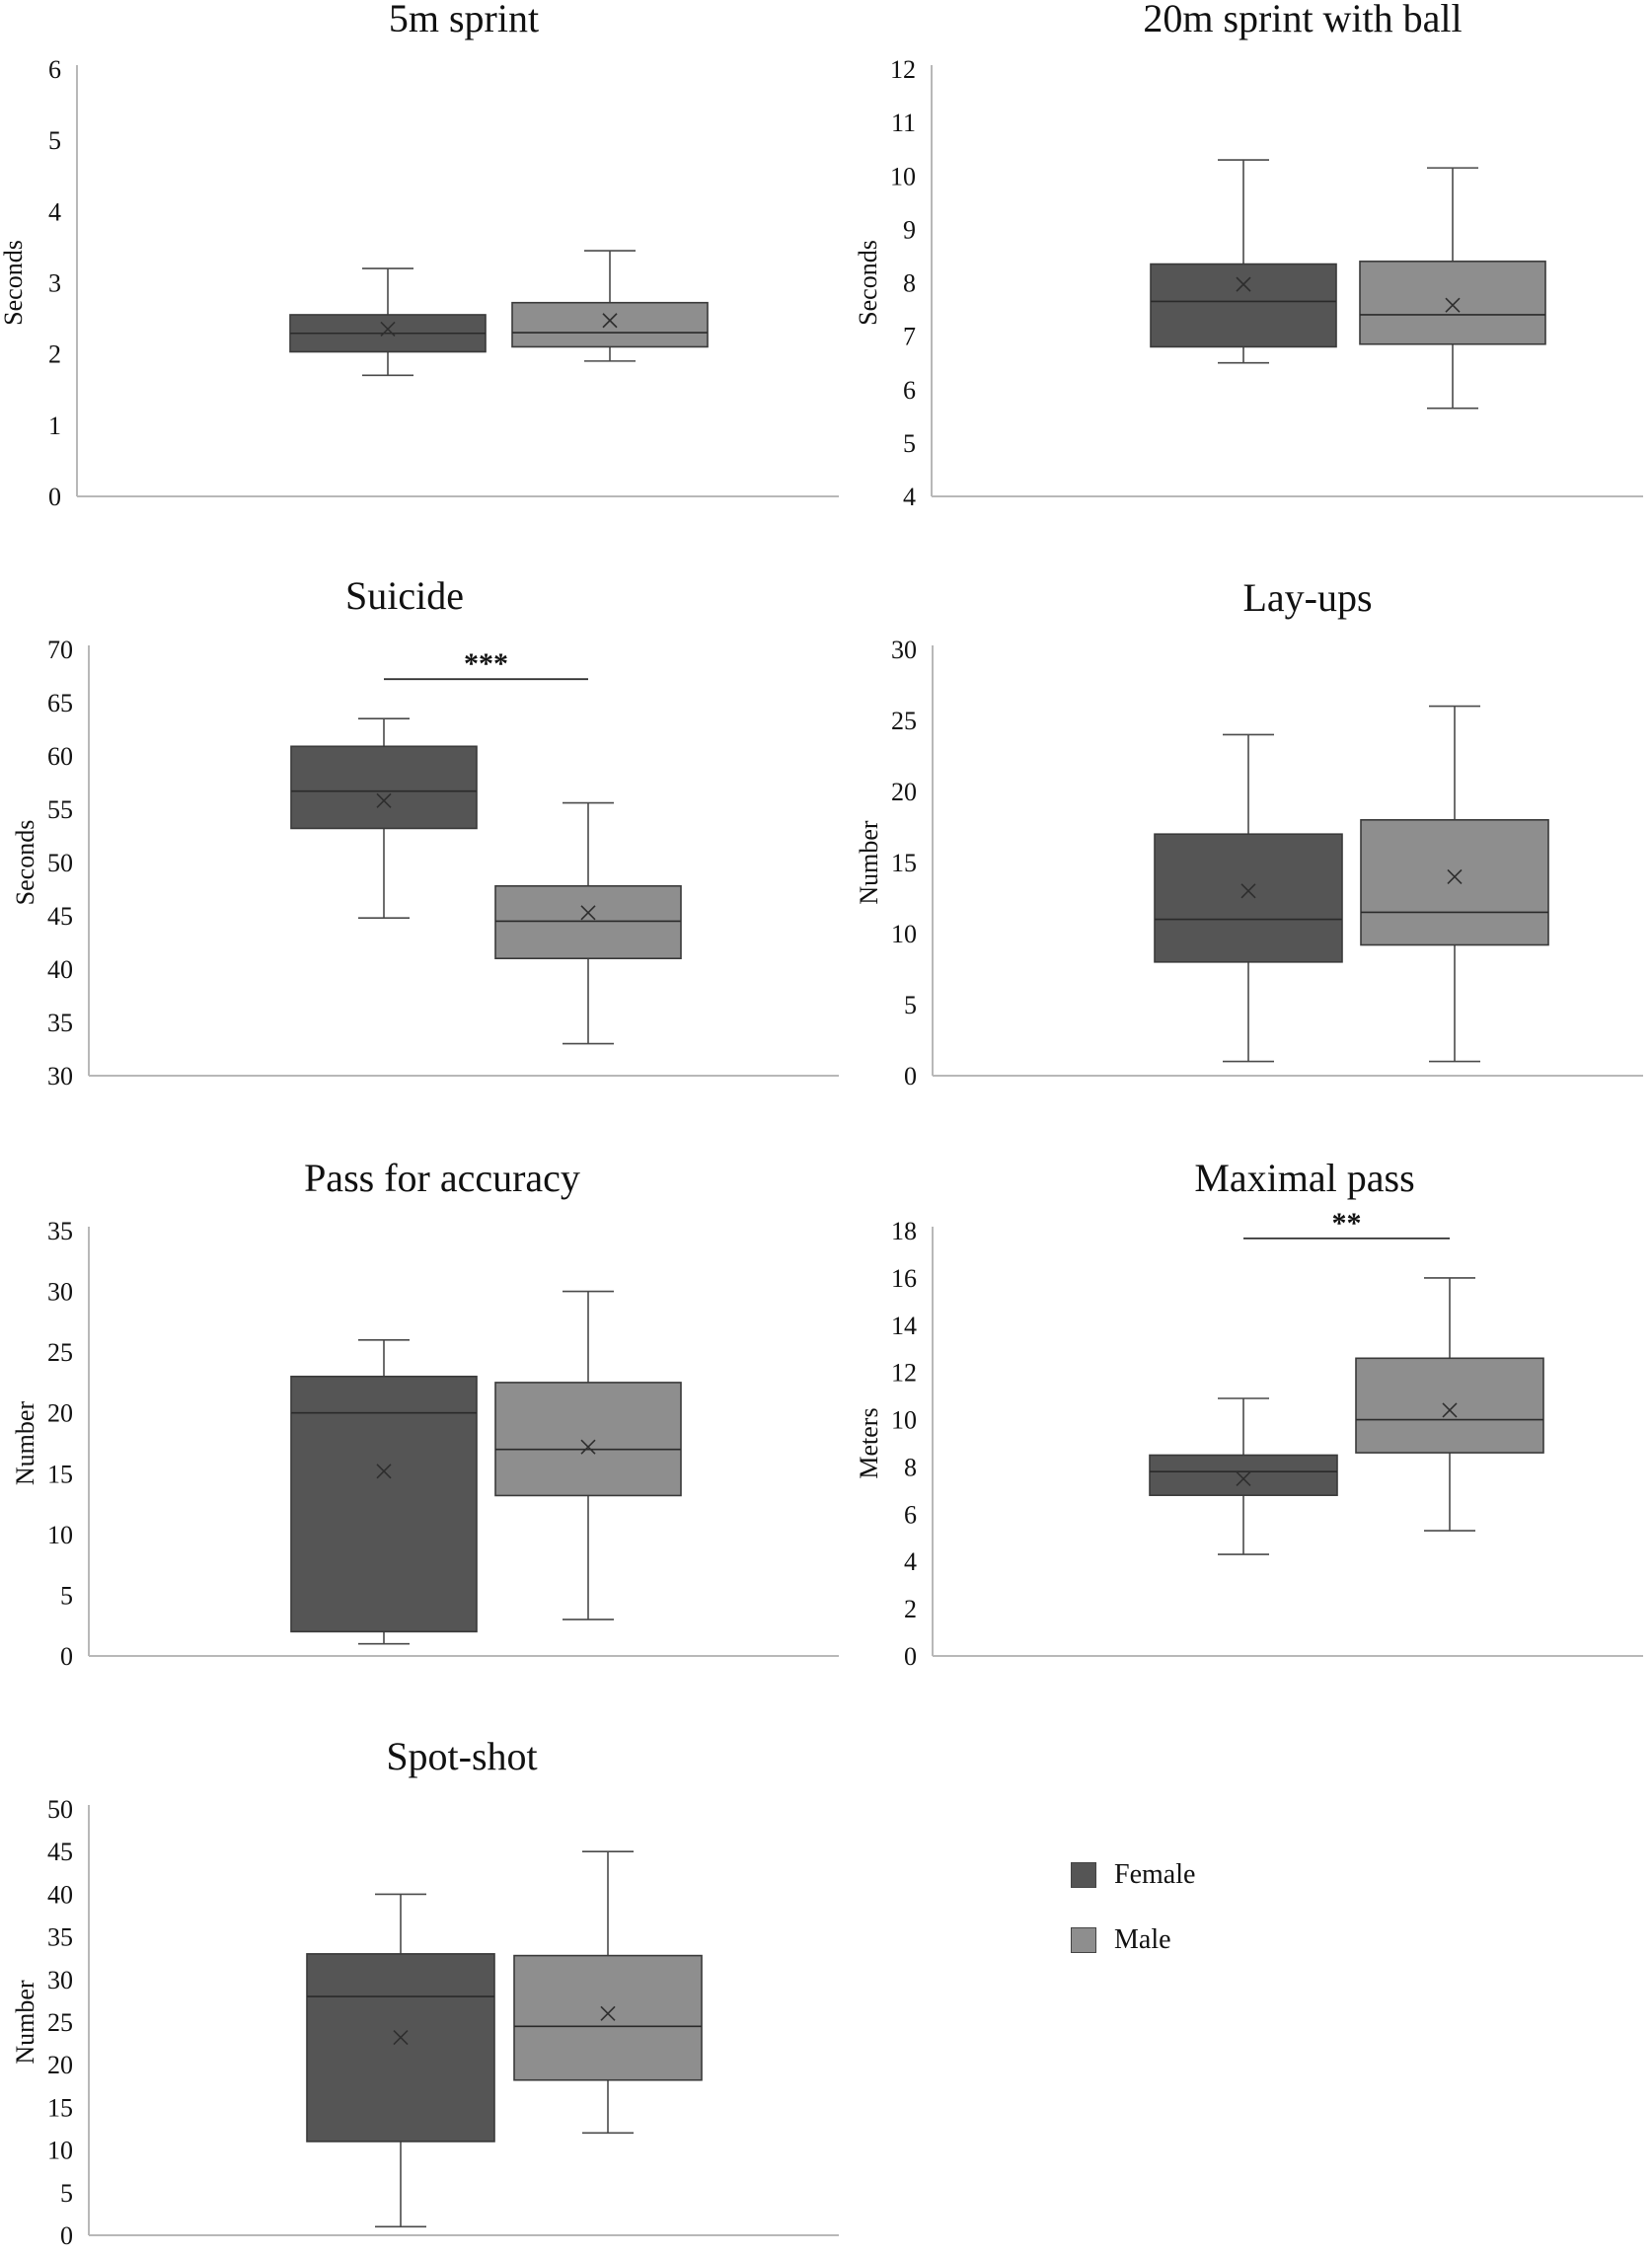  Describe the element at coordinates (60, 1352) in the screenshot. I see `chart-5-y-tick-label: 25` at that location.